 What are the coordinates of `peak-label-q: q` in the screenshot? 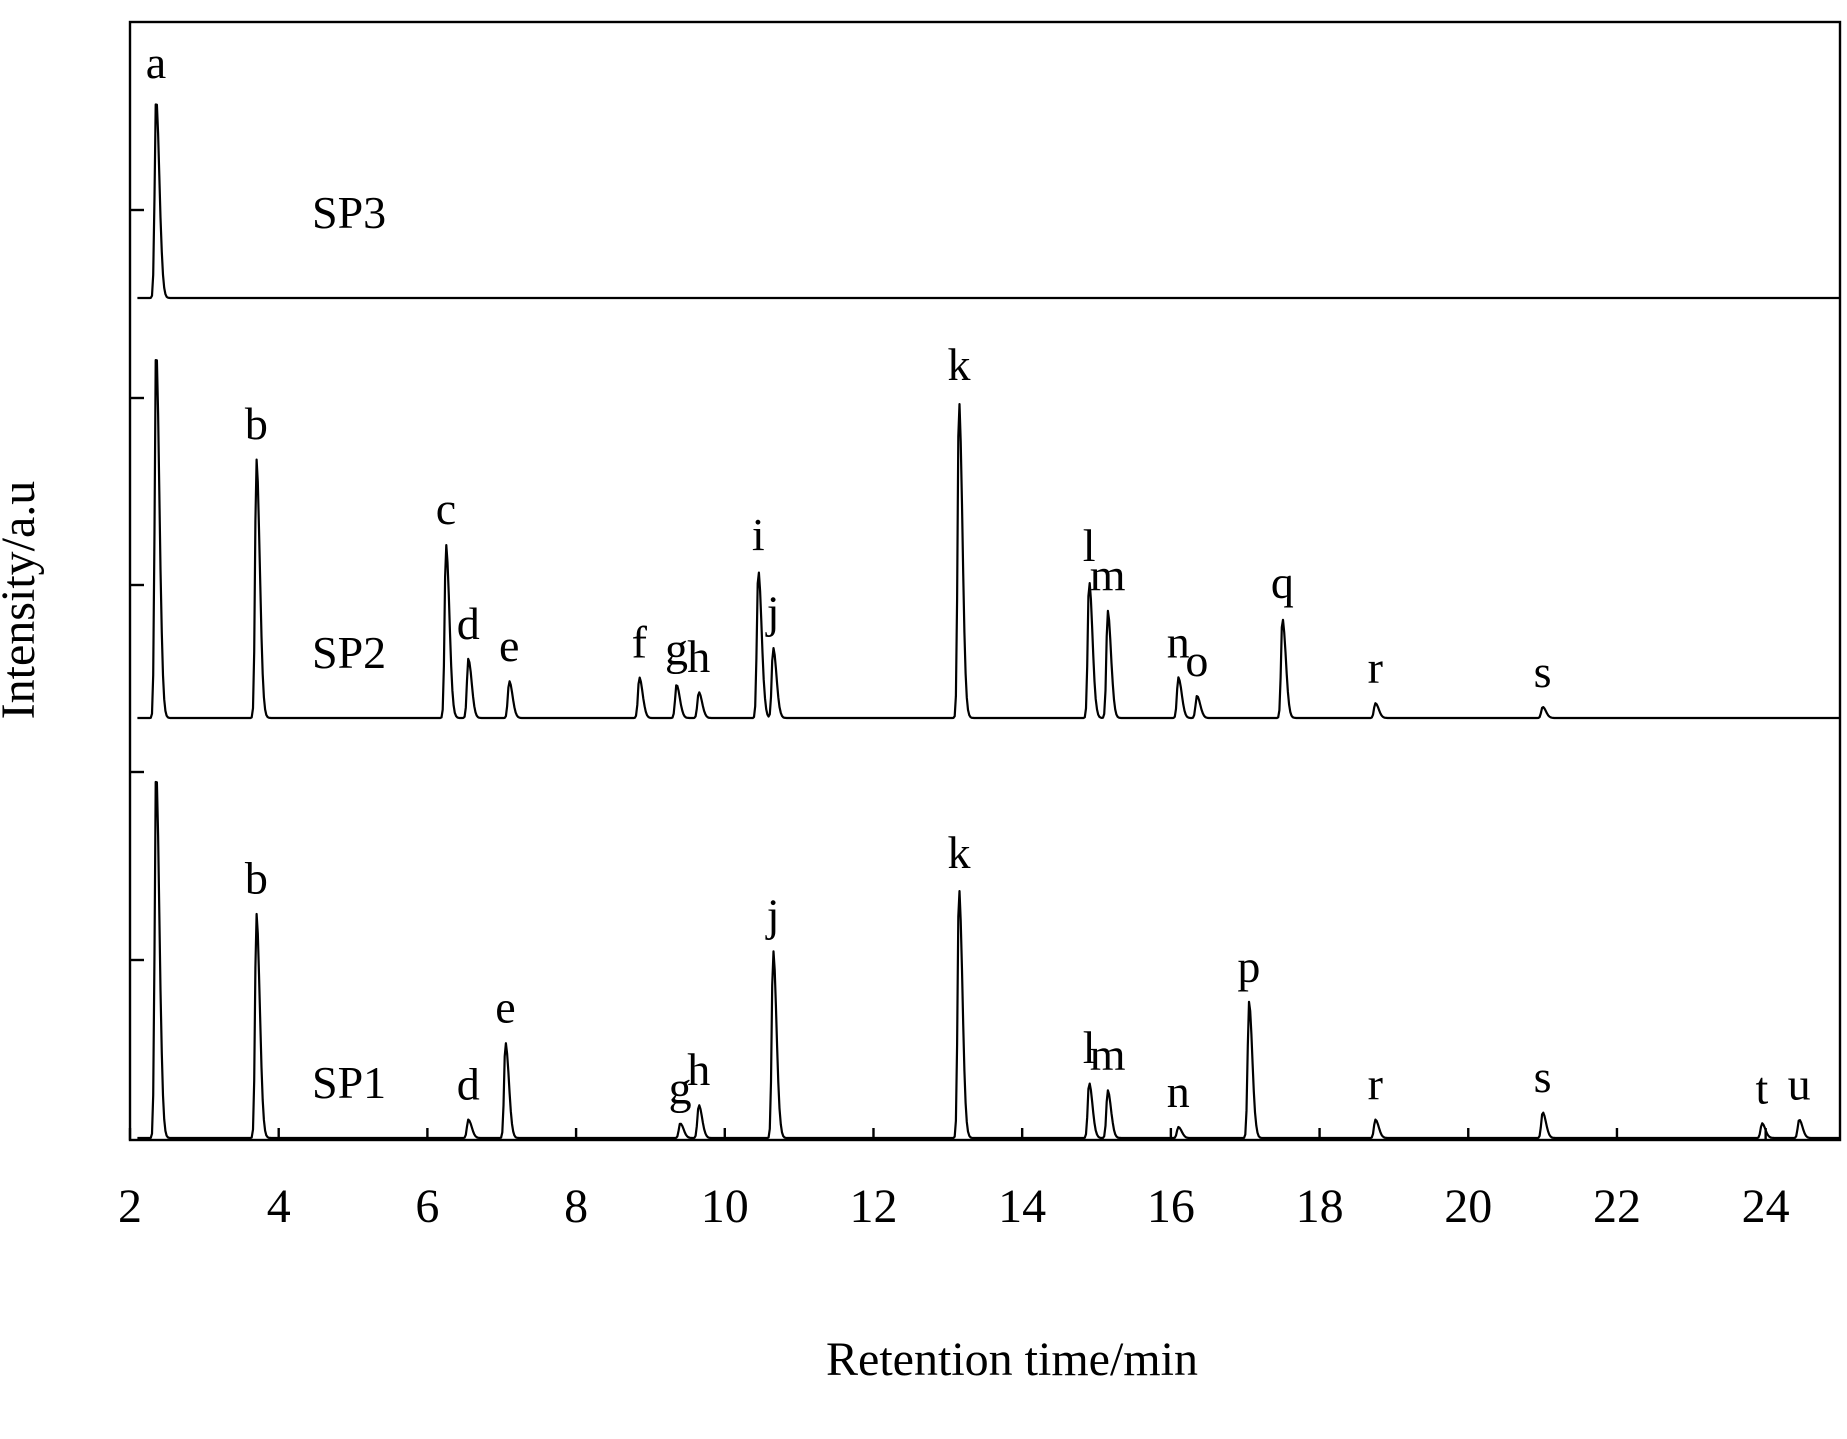 It's located at (1282, 582).